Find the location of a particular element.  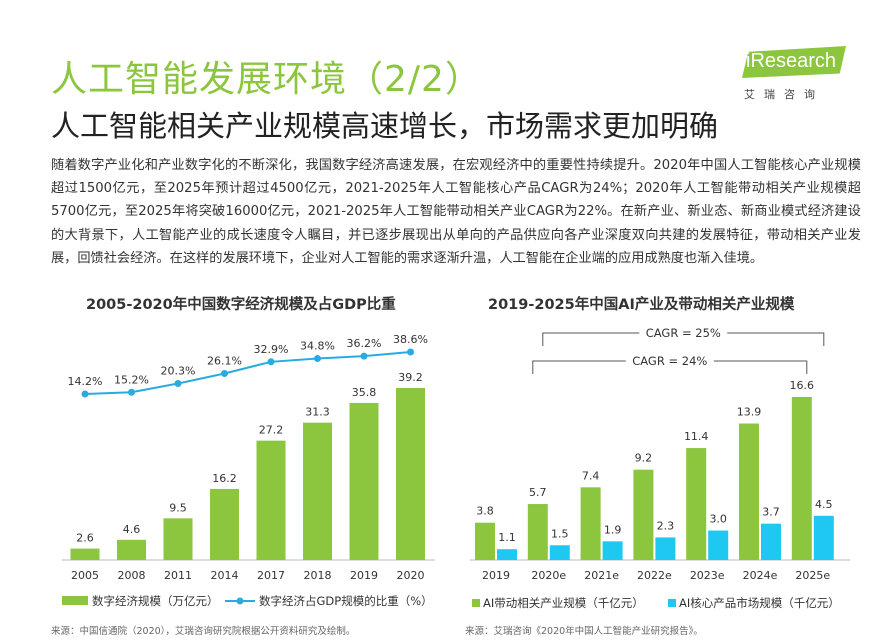

cagr-core-bracket is located at coordinates (683, 339).